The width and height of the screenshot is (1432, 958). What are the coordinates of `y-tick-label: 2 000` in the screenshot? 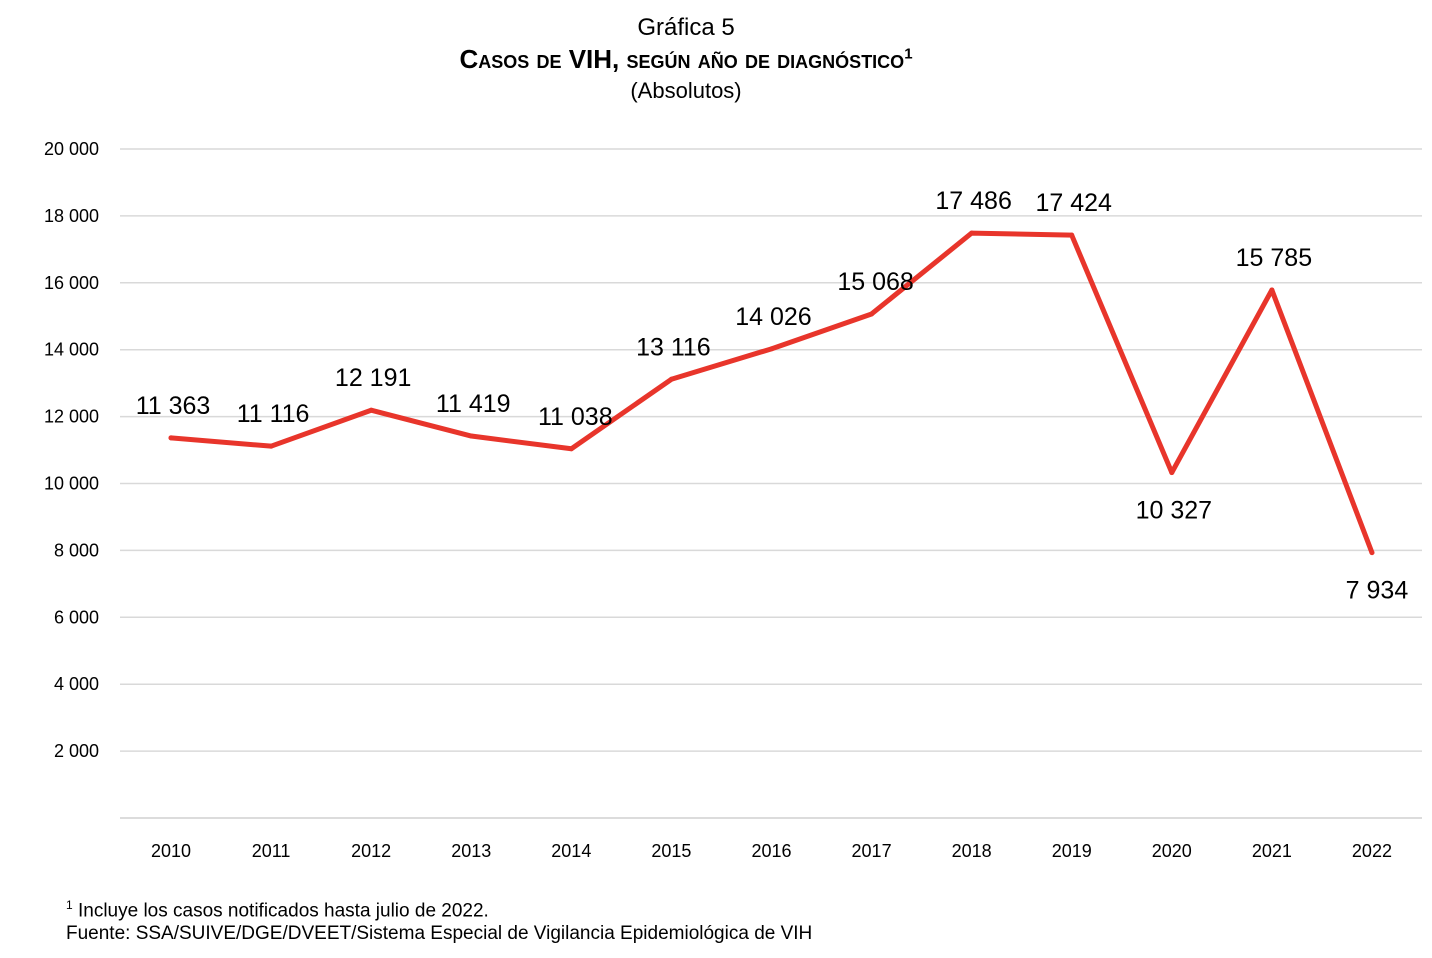 It's located at (76, 751).